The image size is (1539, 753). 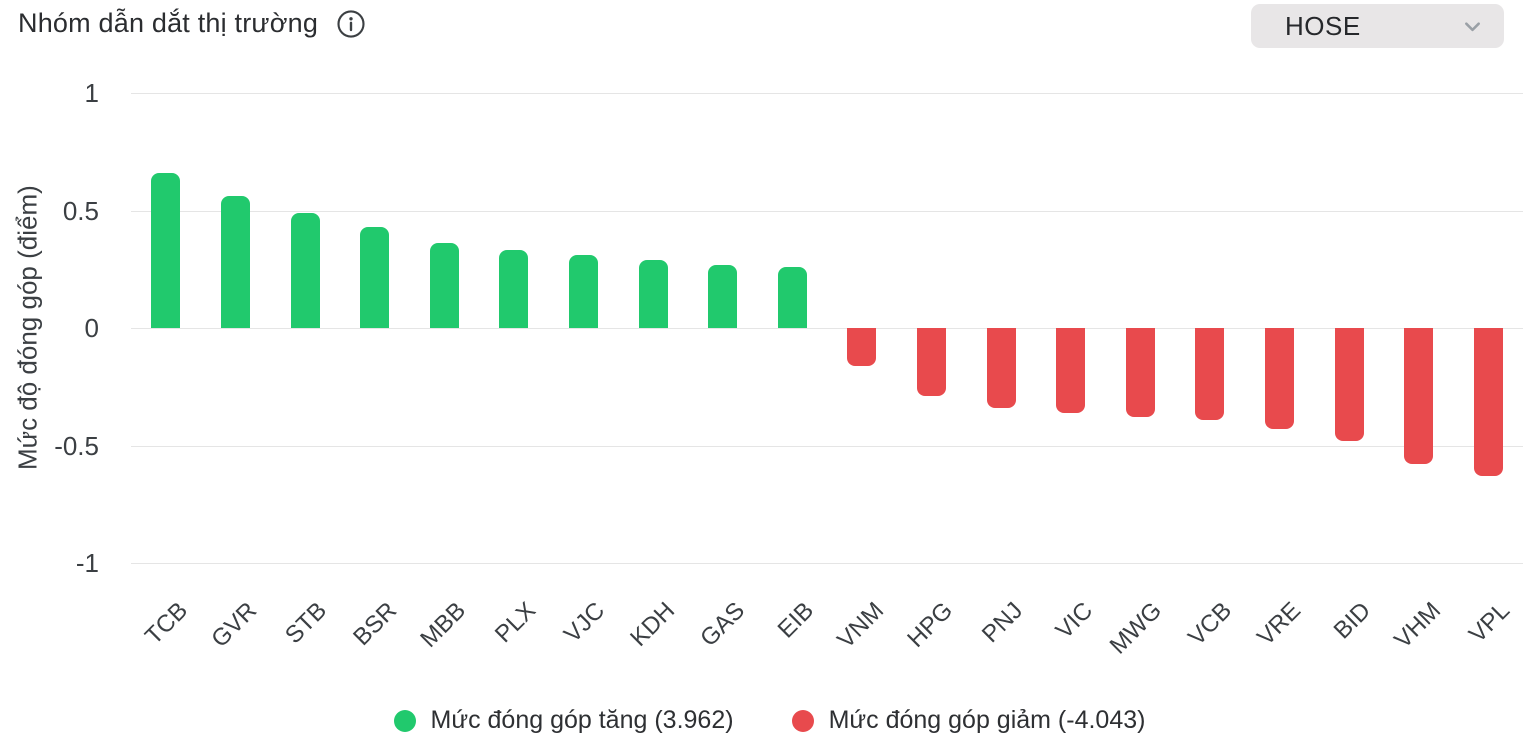 What do you see at coordinates (166, 624) in the screenshot?
I see `x-axis-label-tcb: TCB` at bounding box center [166, 624].